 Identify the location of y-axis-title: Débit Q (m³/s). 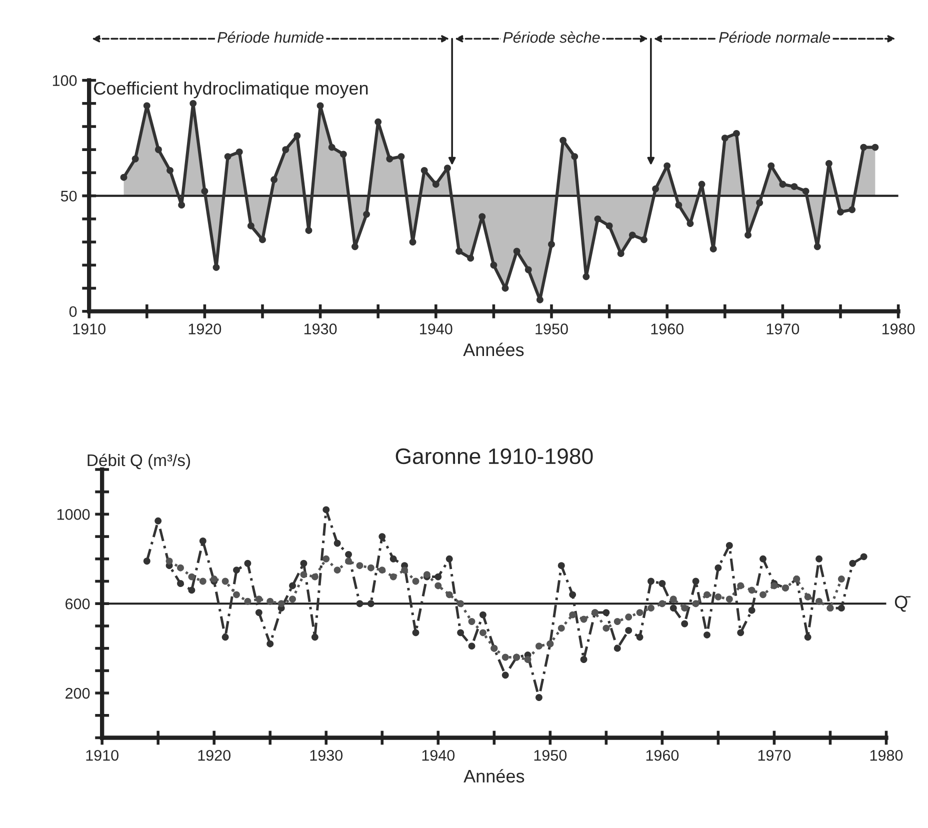
(139, 462).